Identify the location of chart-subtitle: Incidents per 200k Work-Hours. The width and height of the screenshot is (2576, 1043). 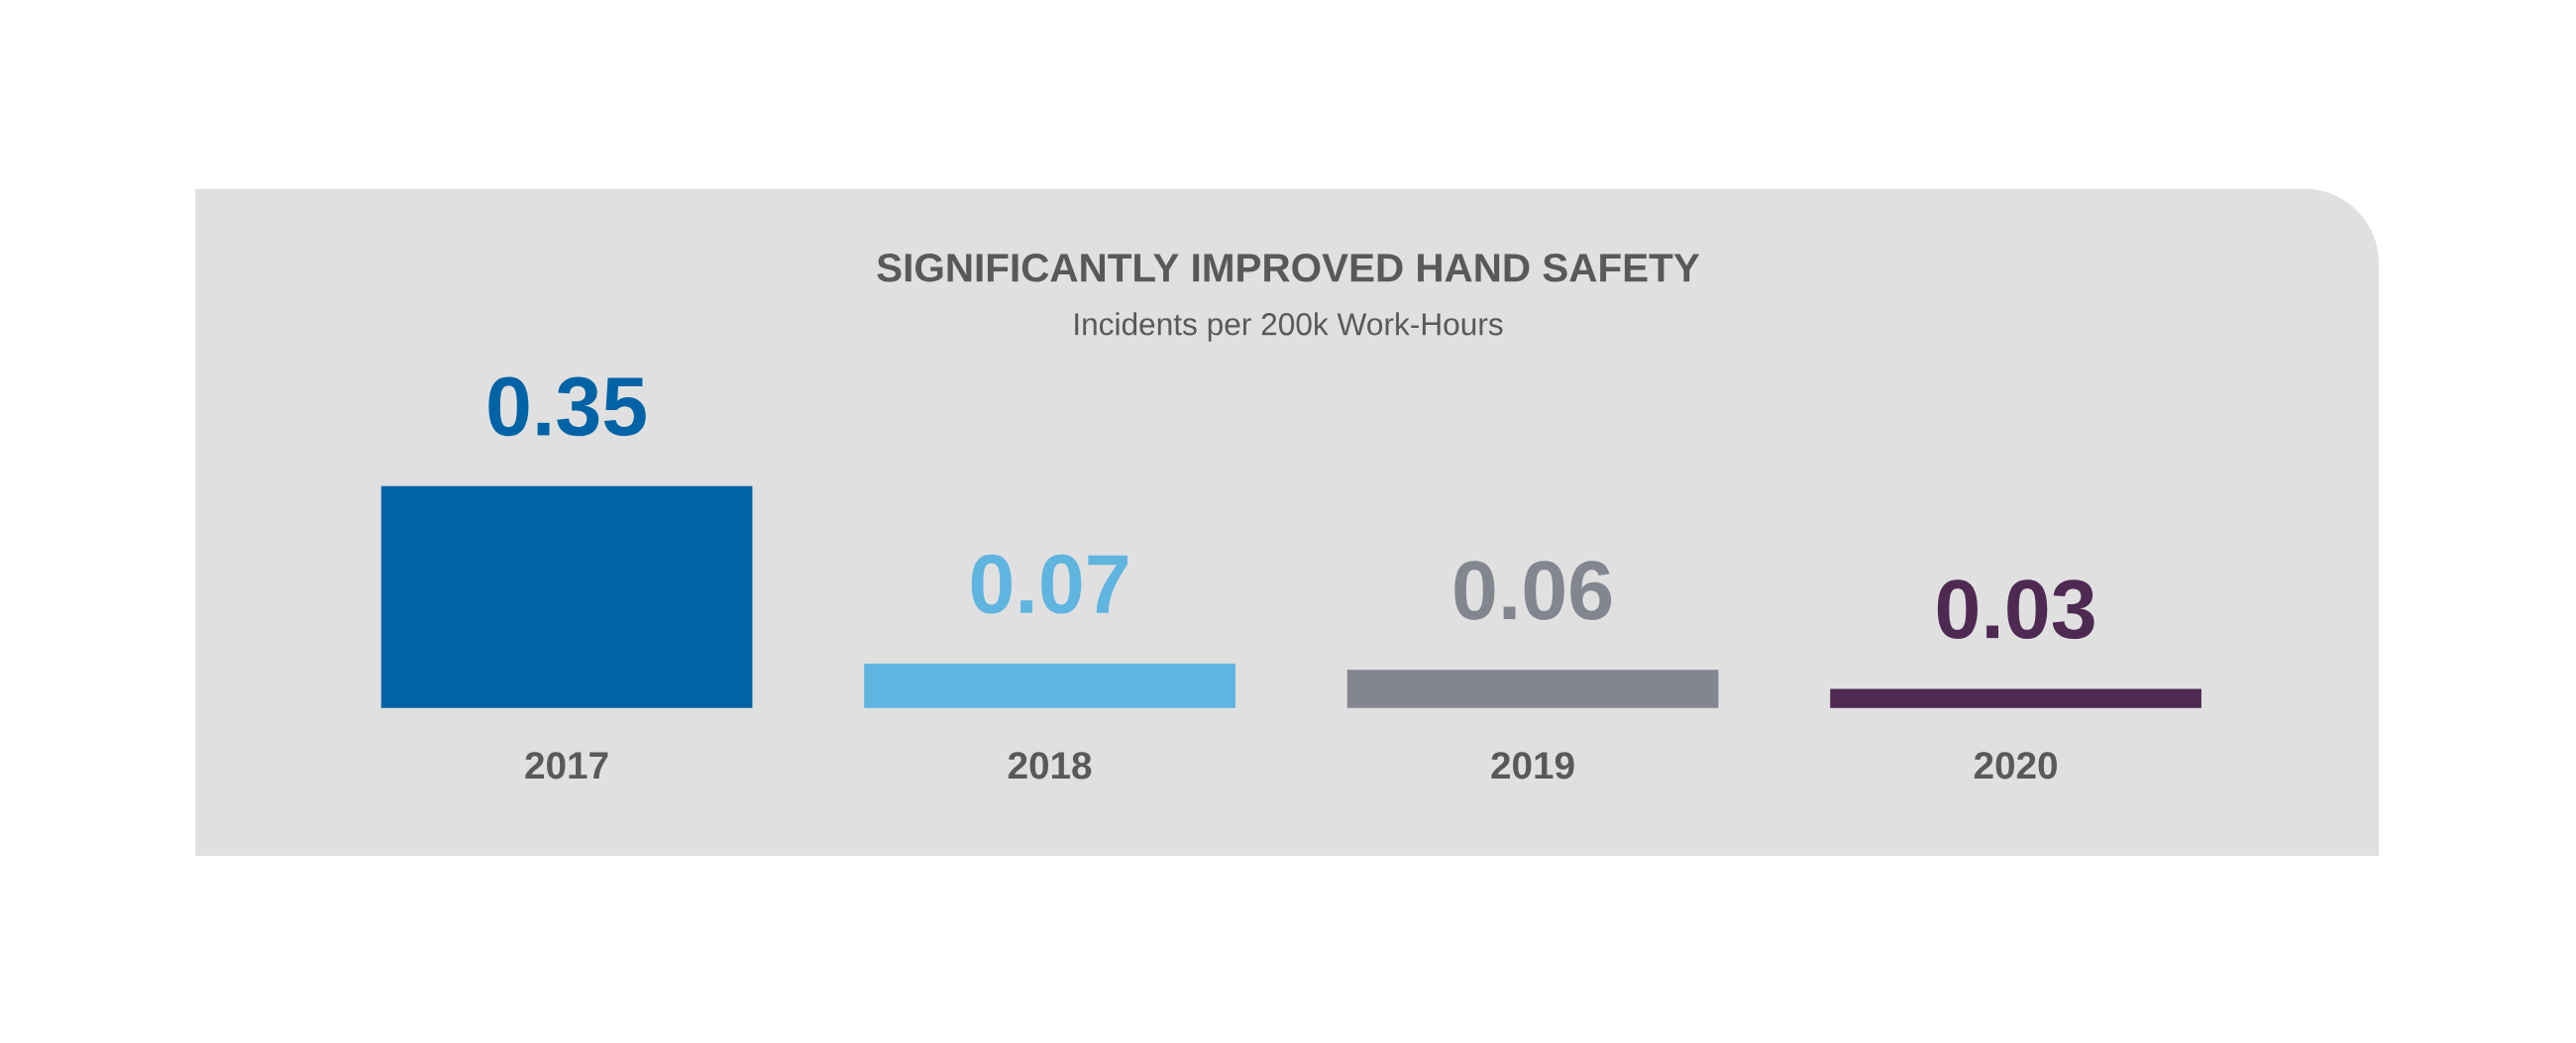
(1289, 327).